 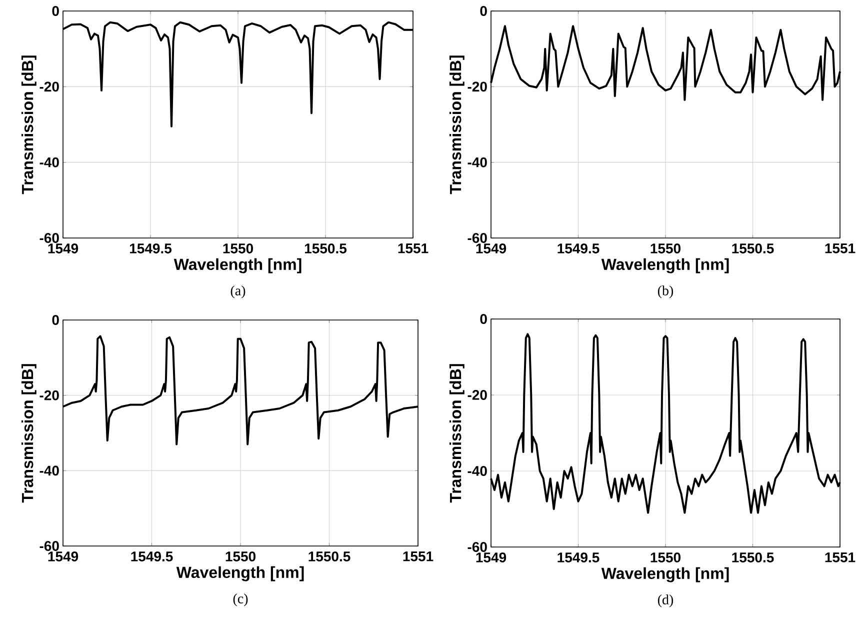 What do you see at coordinates (666, 601) in the screenshot?
I see `text: (d)` at bounding box center [666, 601].